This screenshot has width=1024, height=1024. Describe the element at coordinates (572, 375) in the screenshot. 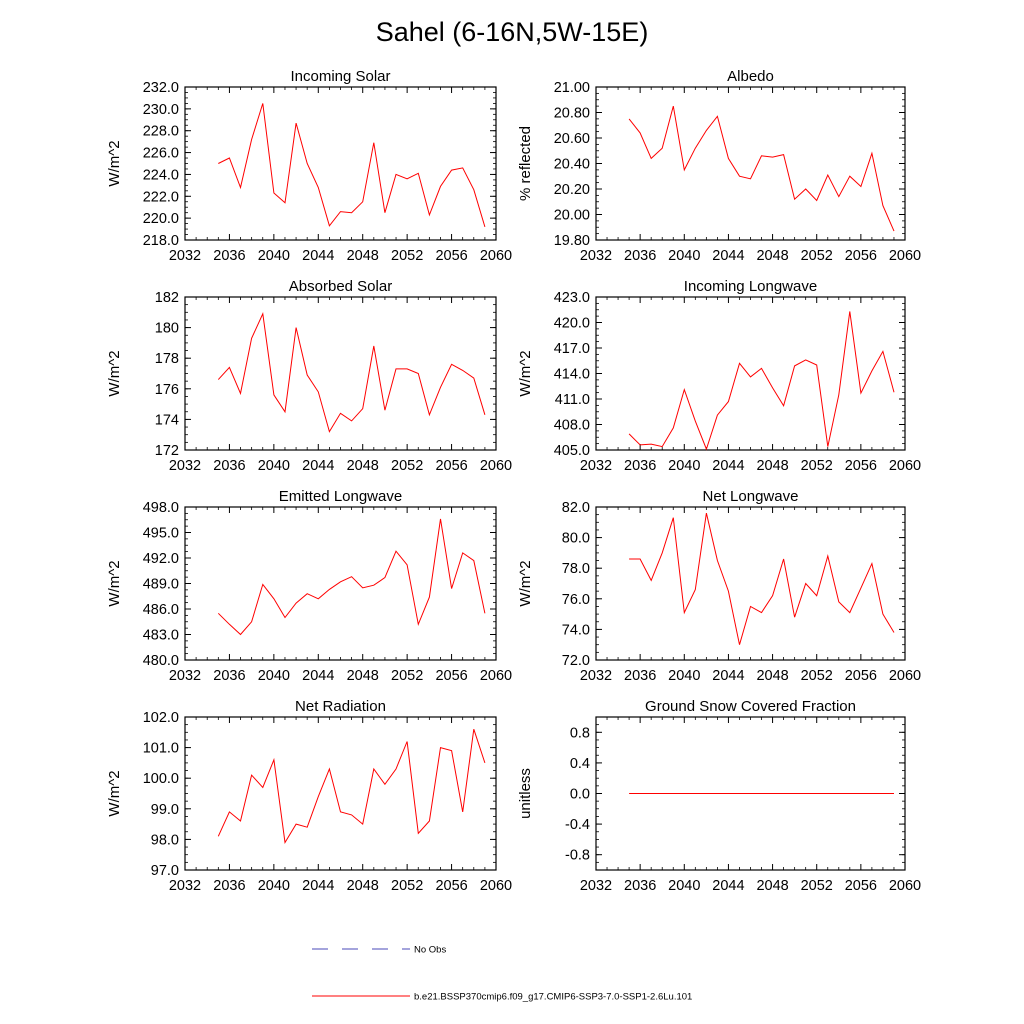

I see `y-tick-label: 414.0` at that location.